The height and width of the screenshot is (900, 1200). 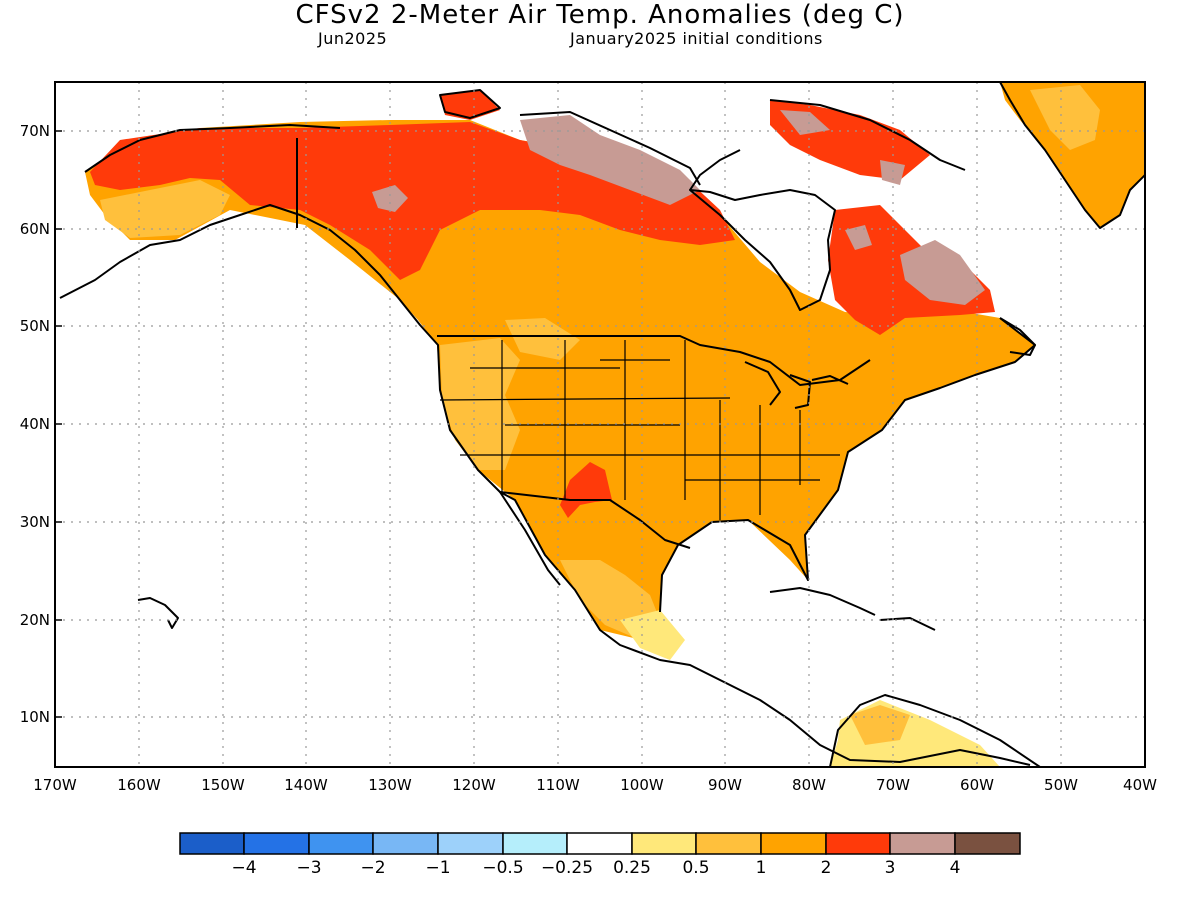 I want to click on colorbar-label-6: −0.25, so click(x=567, y=868).